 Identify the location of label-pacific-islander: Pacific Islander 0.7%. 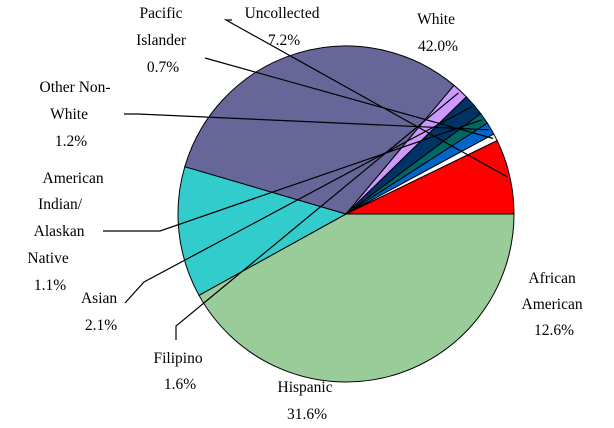
(163, 40).